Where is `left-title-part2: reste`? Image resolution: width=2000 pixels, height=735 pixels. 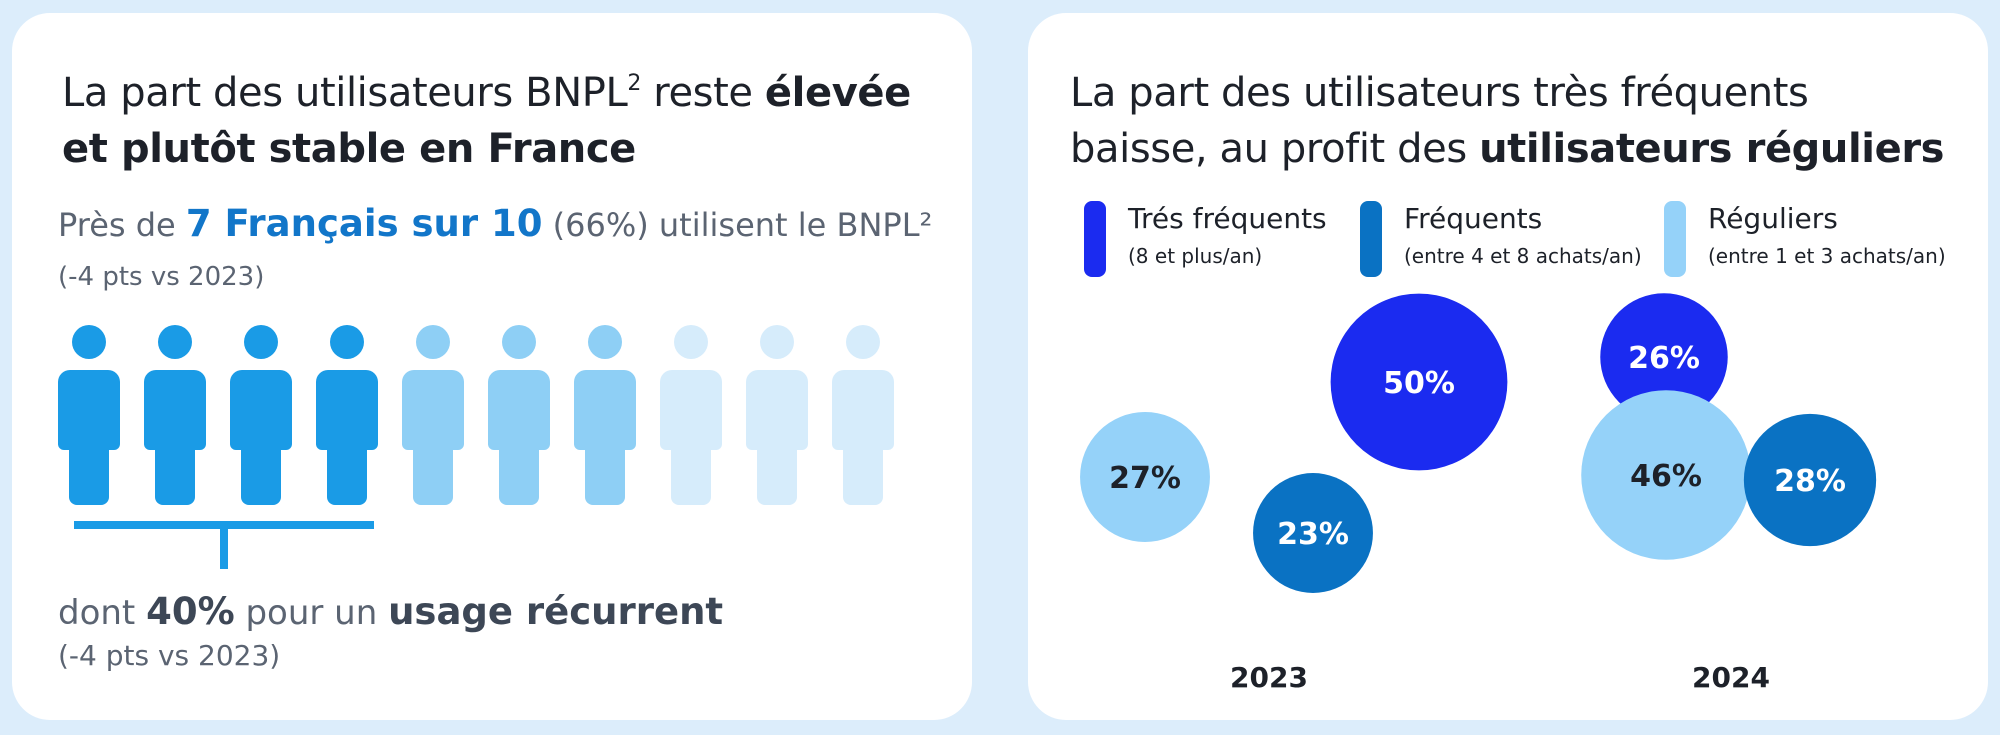 left-title-part2: reste is located at coordinates (702, 93).